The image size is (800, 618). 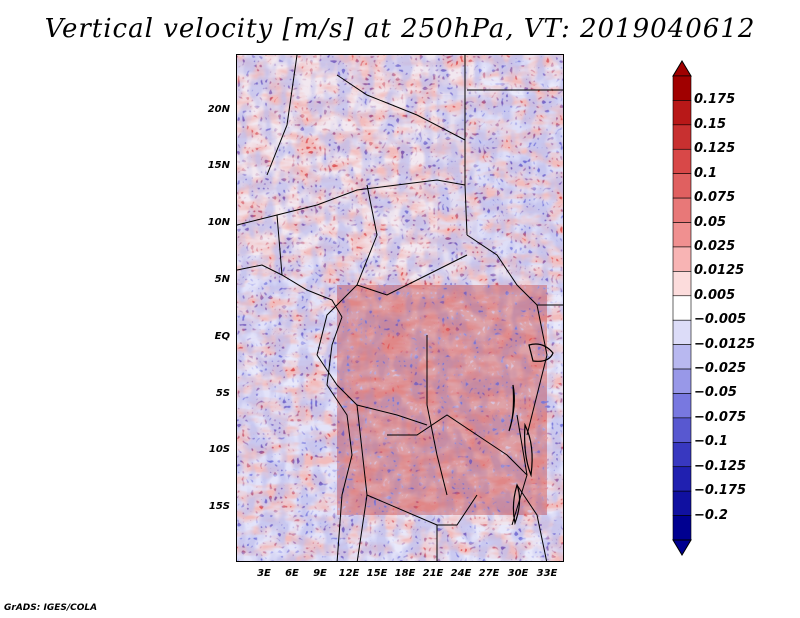 I want to click on colorbar-label: 0.05, so click(x=710, y=222).